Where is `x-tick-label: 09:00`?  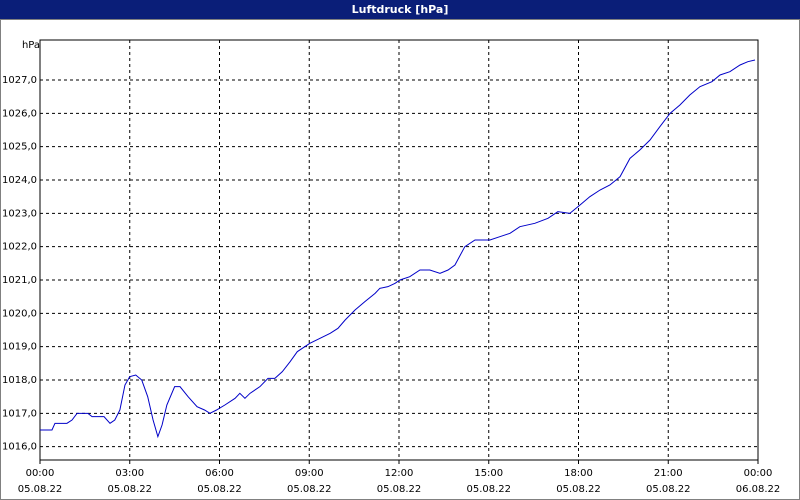
x-tick-label: 09:00 is located at coordinates (309, 473).